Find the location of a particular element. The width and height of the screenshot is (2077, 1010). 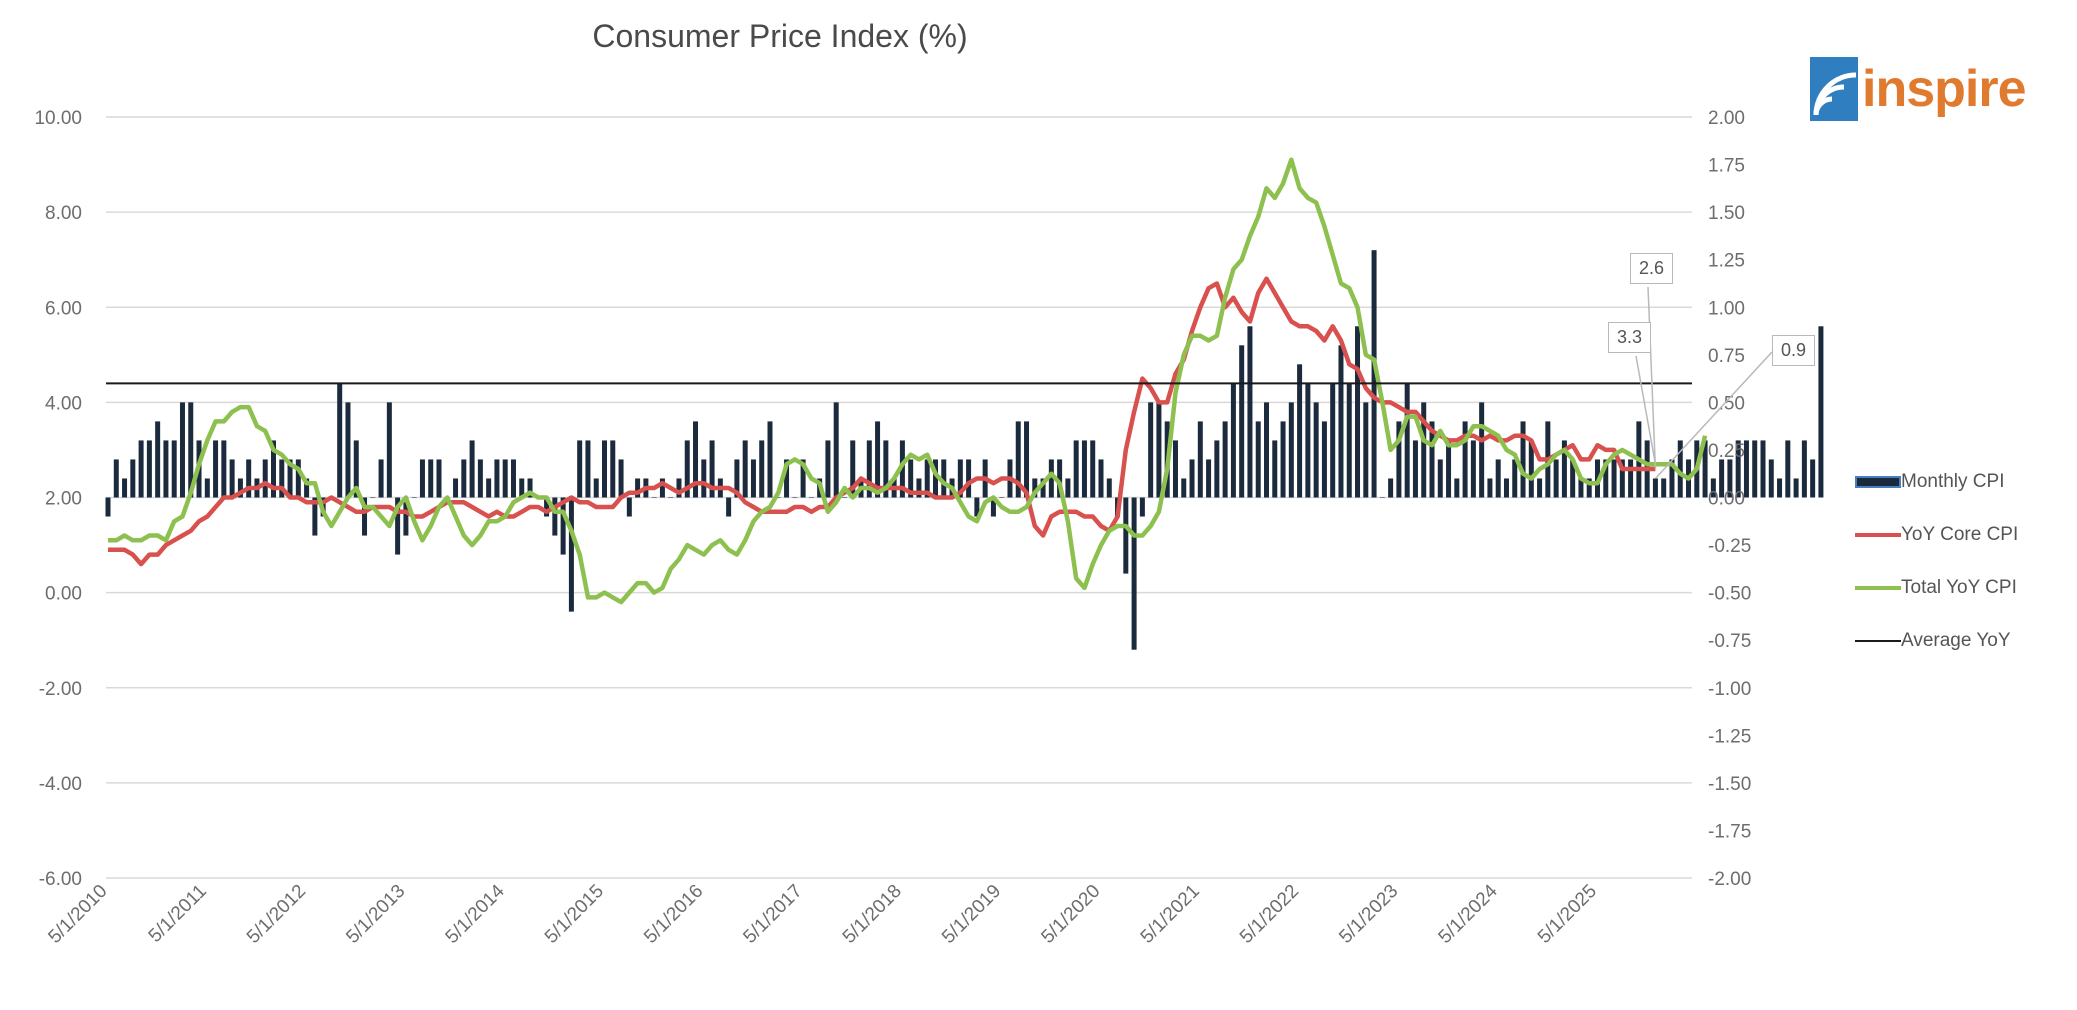

legend-label: Average YoY is located at coordinates (1956, 640).